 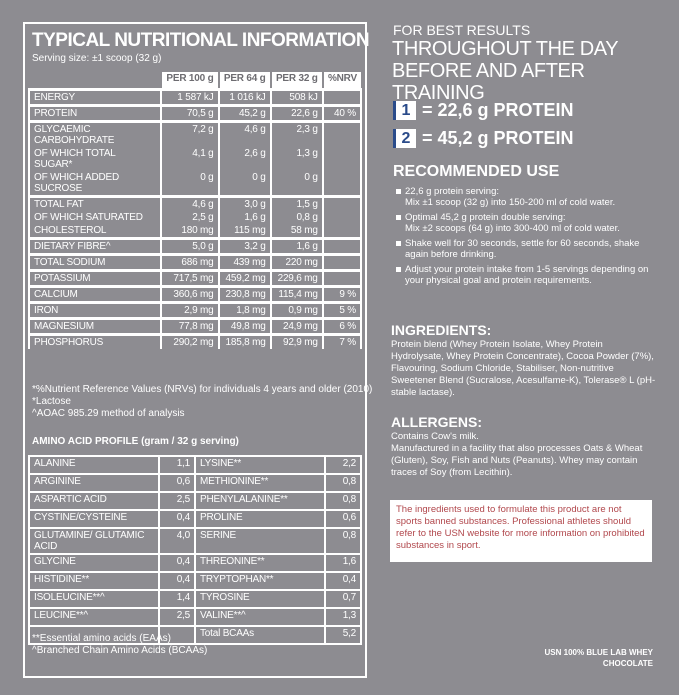 What do you see at coordinates (101, 638) in the screenshot?
I see `footnote: **Essential amino acids (EAAs)` at bounding box center [101, 638].